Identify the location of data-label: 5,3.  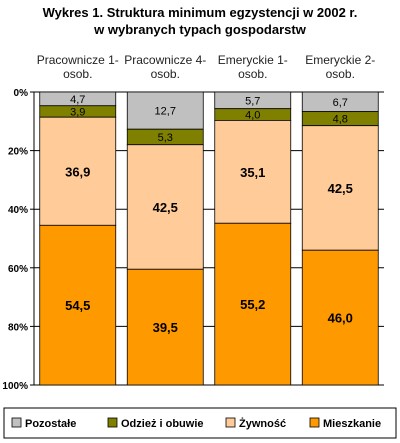
(165, 138).